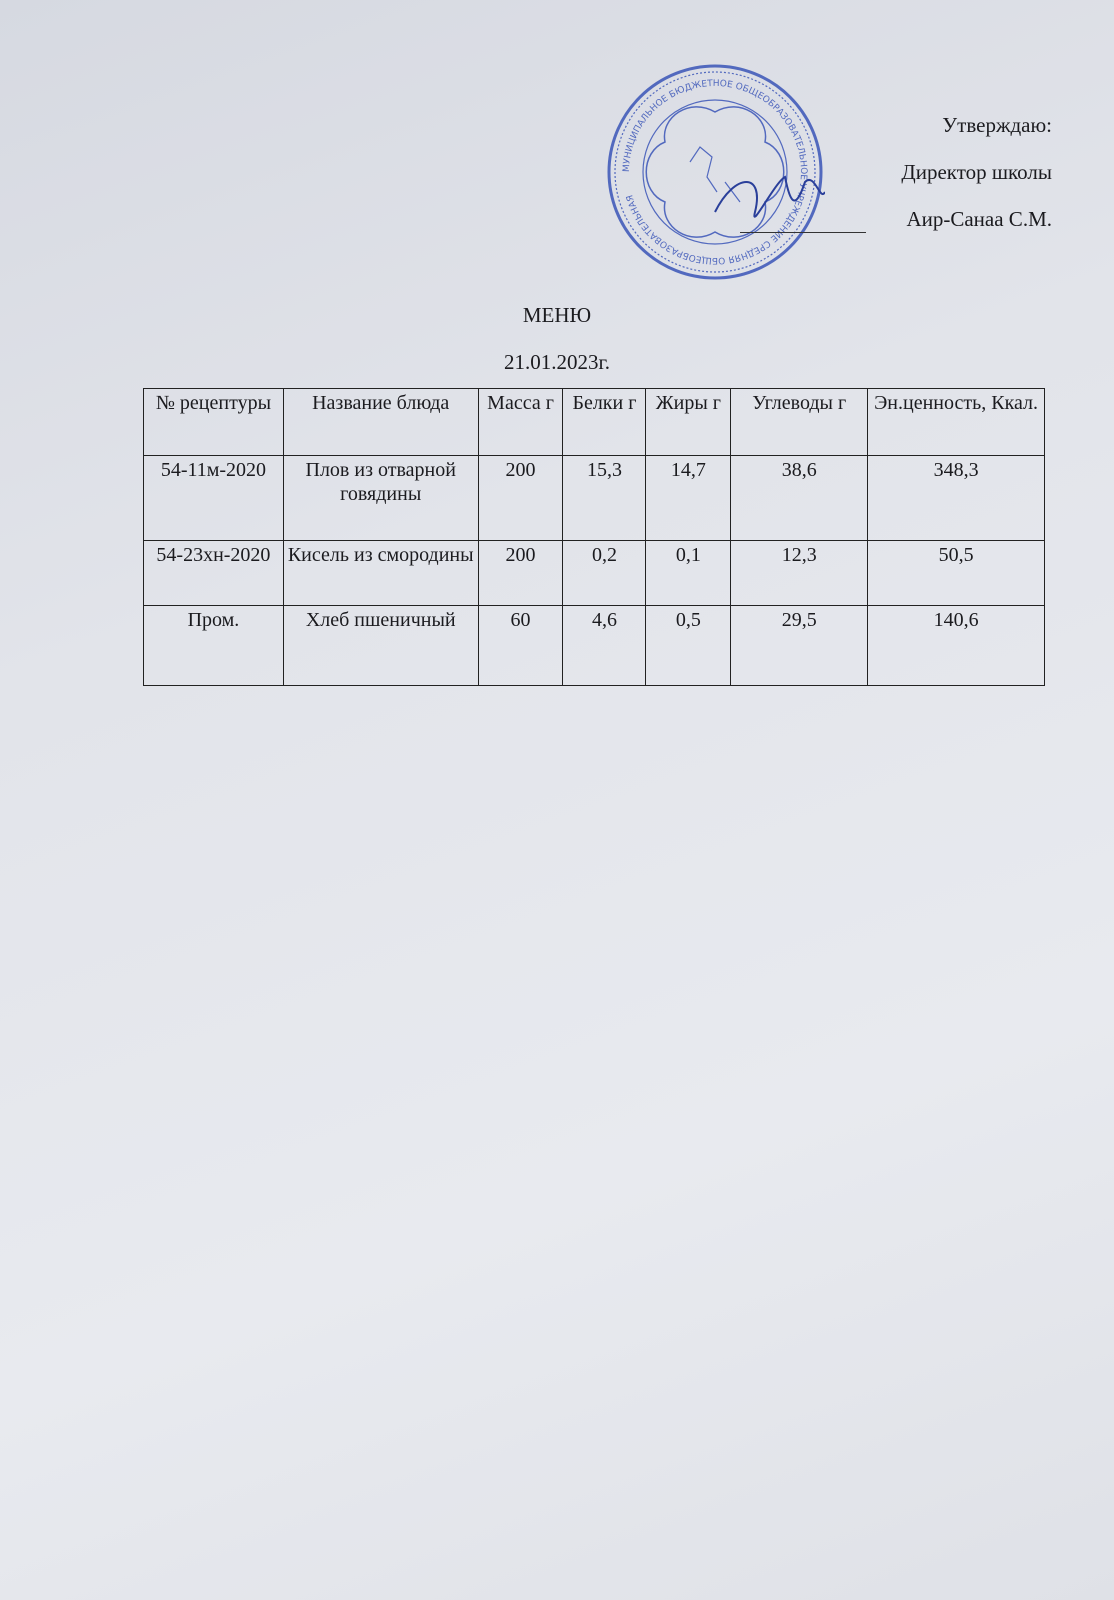 The image size is (1114, 1600). I want to click on cell-carbs: 12,3, so click(799, 573).